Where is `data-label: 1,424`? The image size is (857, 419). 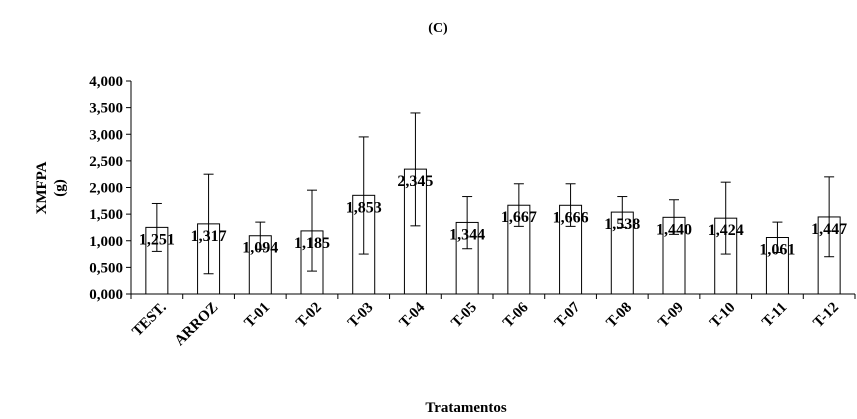 data-label: 1,424 is located at coordinates (726, 230).